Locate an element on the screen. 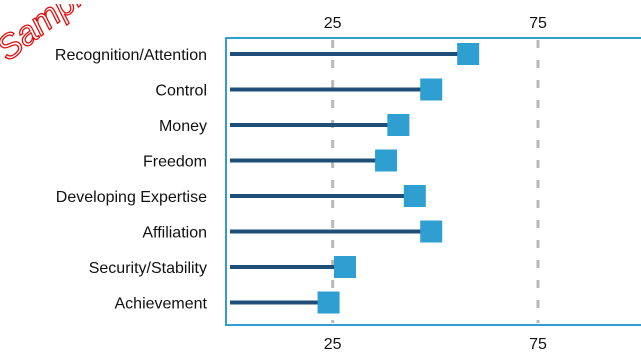  tick-label-top-75: 75 is located at coordinates (538, 23).